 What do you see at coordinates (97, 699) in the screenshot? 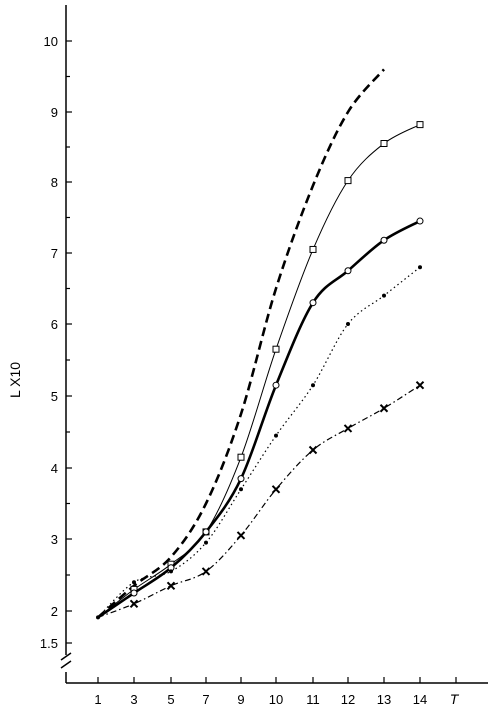
I see `x-tick-label: 1` at bounding box center [97, 699].